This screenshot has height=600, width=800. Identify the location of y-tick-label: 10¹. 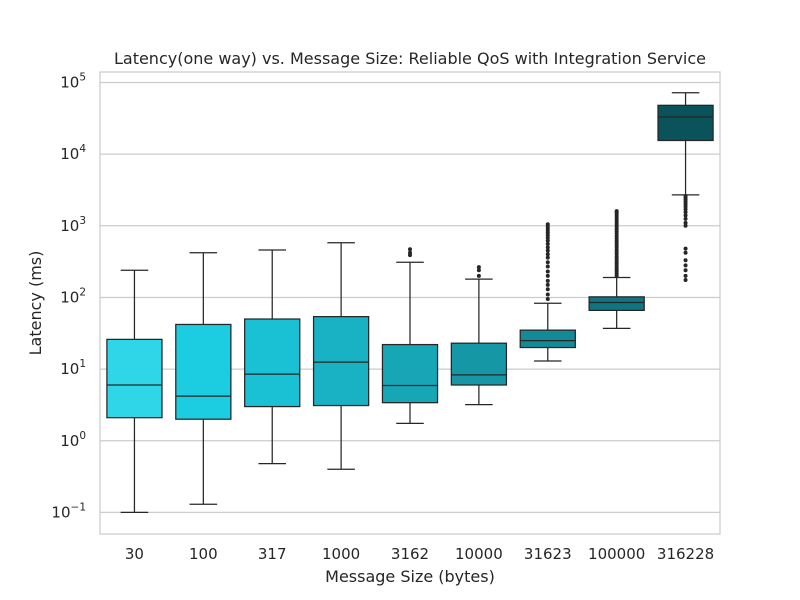
(73, 368).